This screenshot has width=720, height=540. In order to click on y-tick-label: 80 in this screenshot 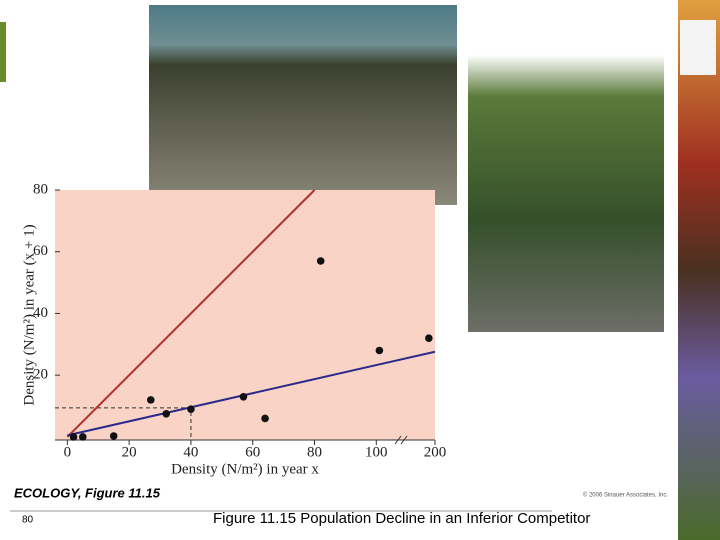, I will do `click(40, 189)`.